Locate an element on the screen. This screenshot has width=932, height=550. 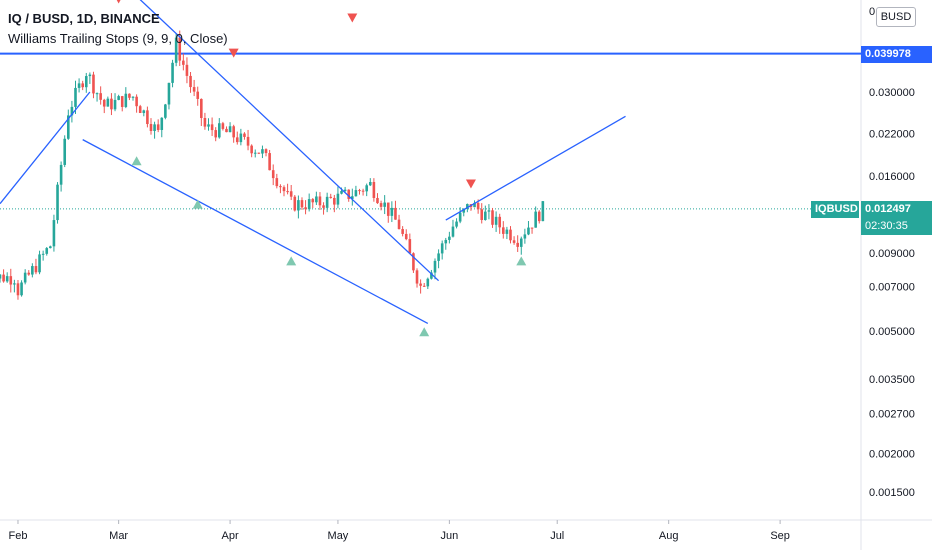
currency-badge: BUSD is located at coordinates (896, 17).